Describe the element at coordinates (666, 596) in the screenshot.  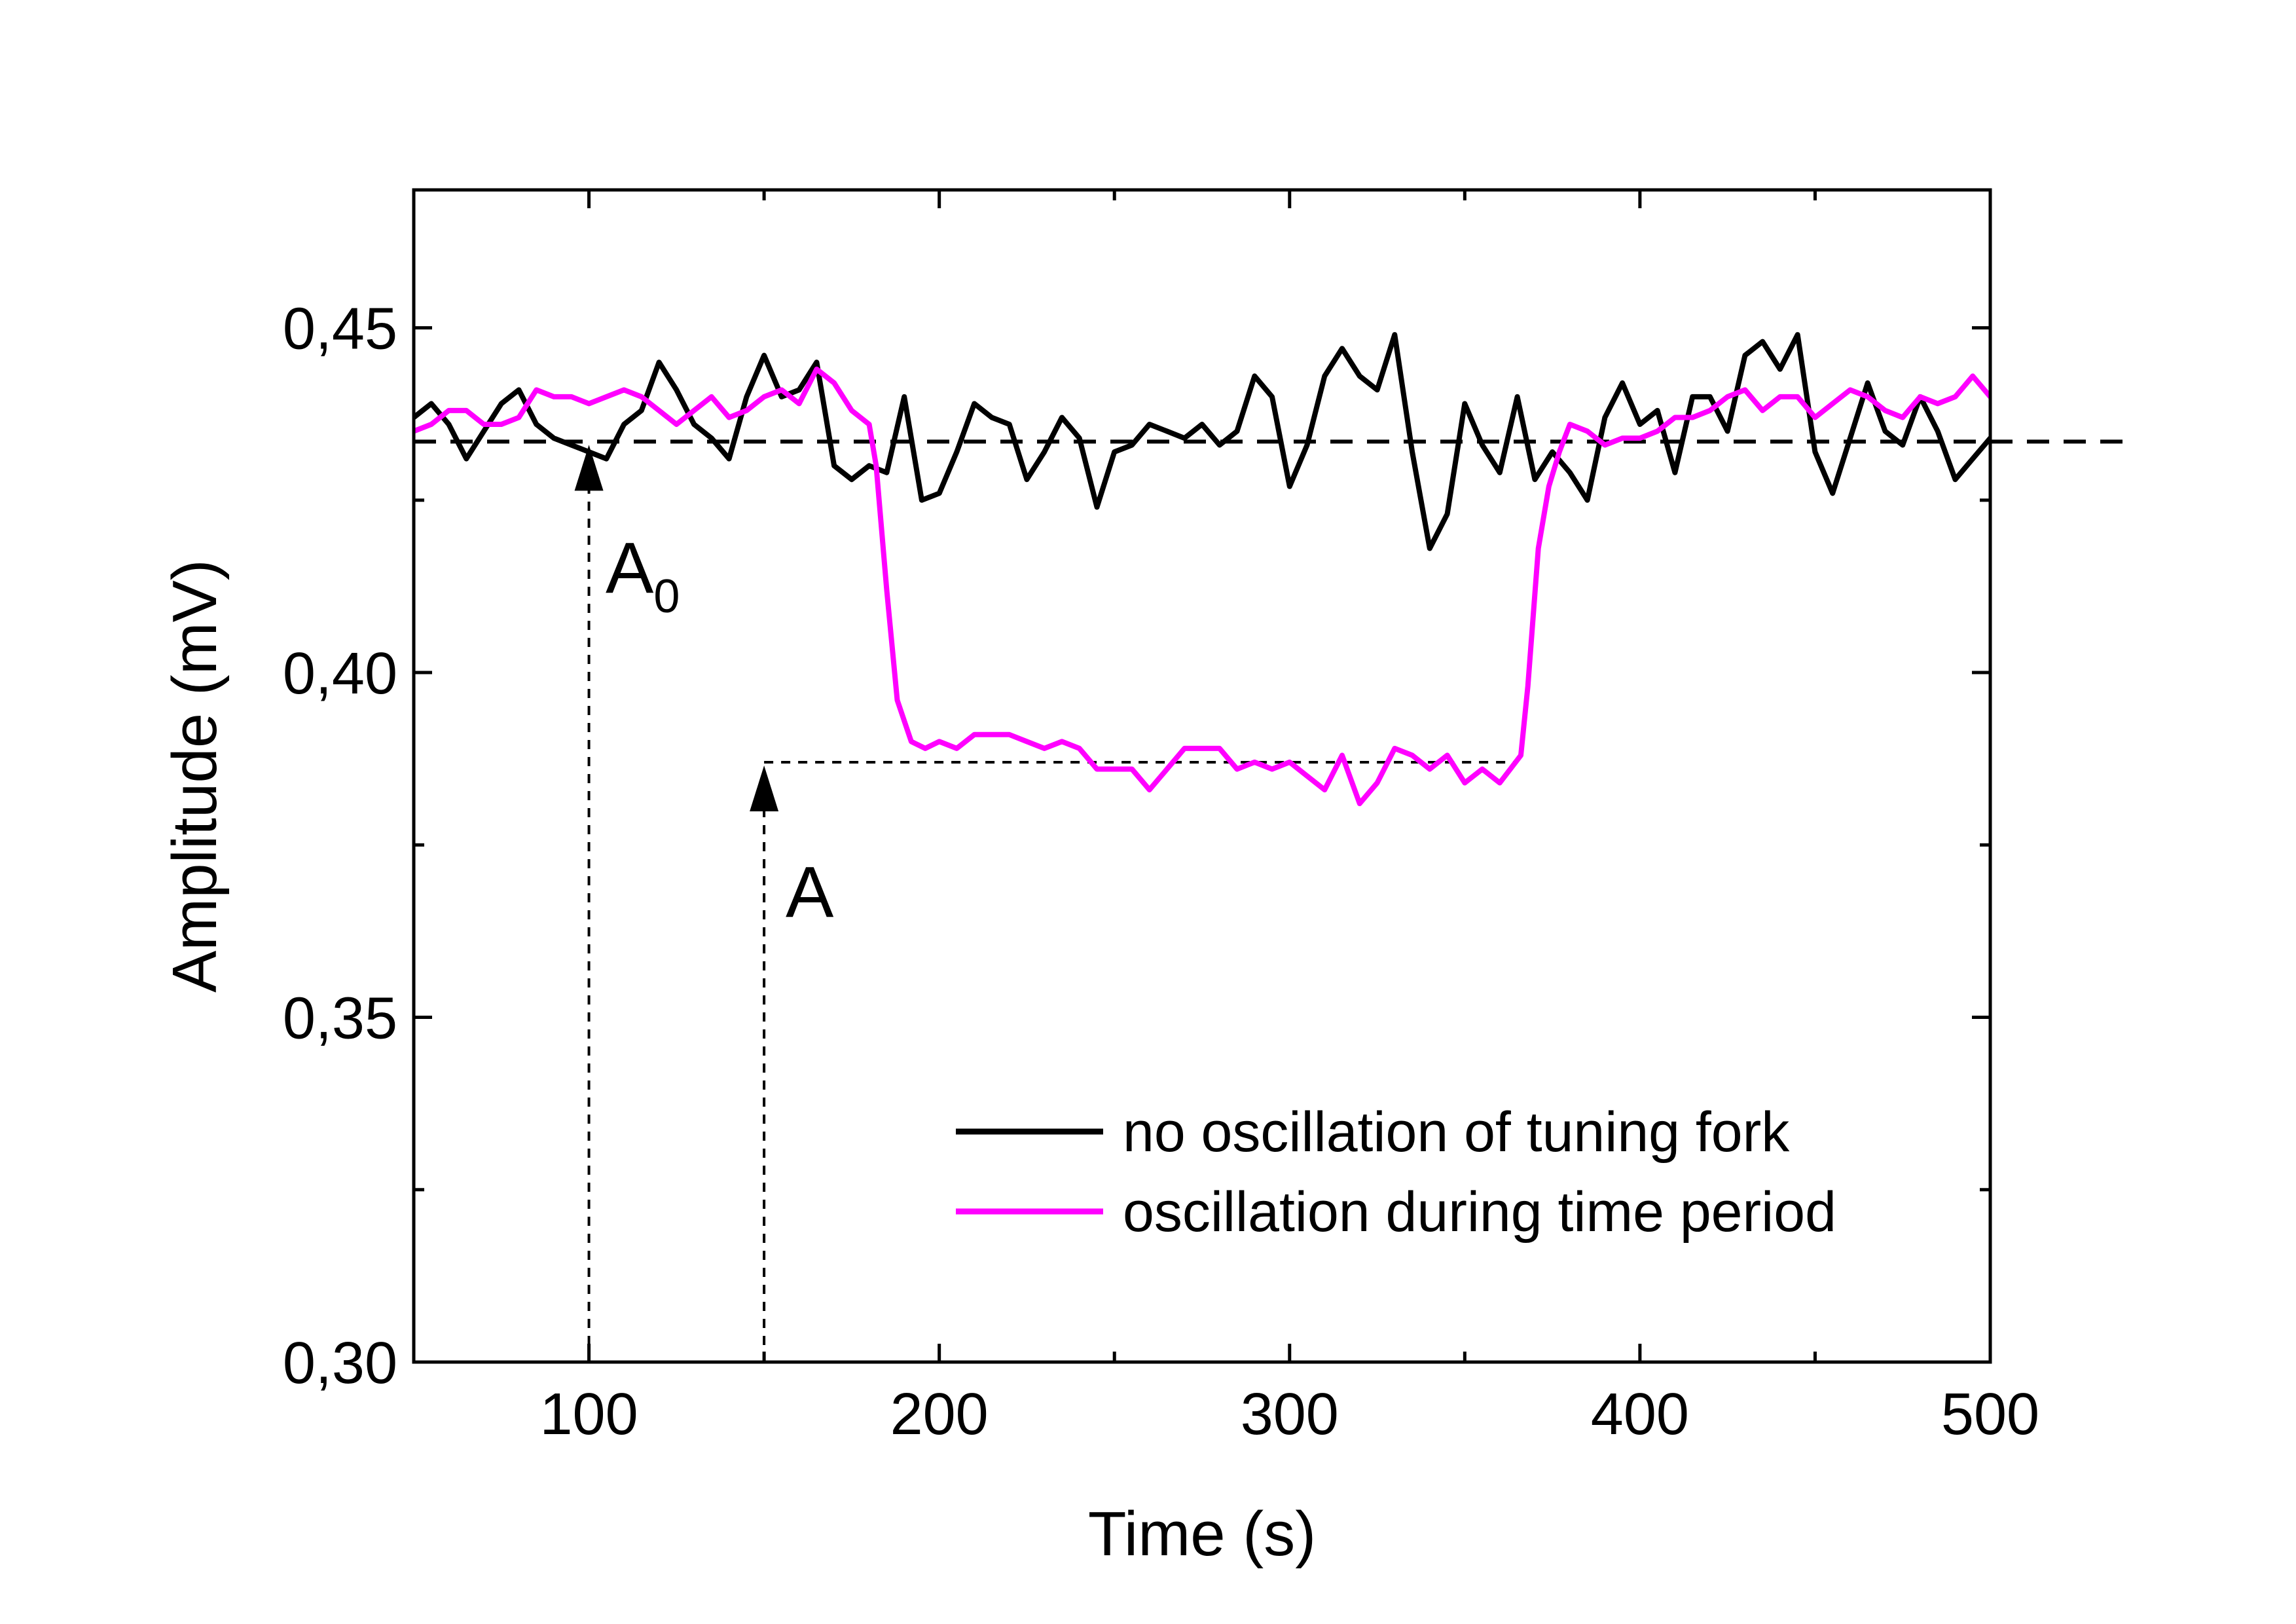
I see `a0-label-sub: 0` at that location.